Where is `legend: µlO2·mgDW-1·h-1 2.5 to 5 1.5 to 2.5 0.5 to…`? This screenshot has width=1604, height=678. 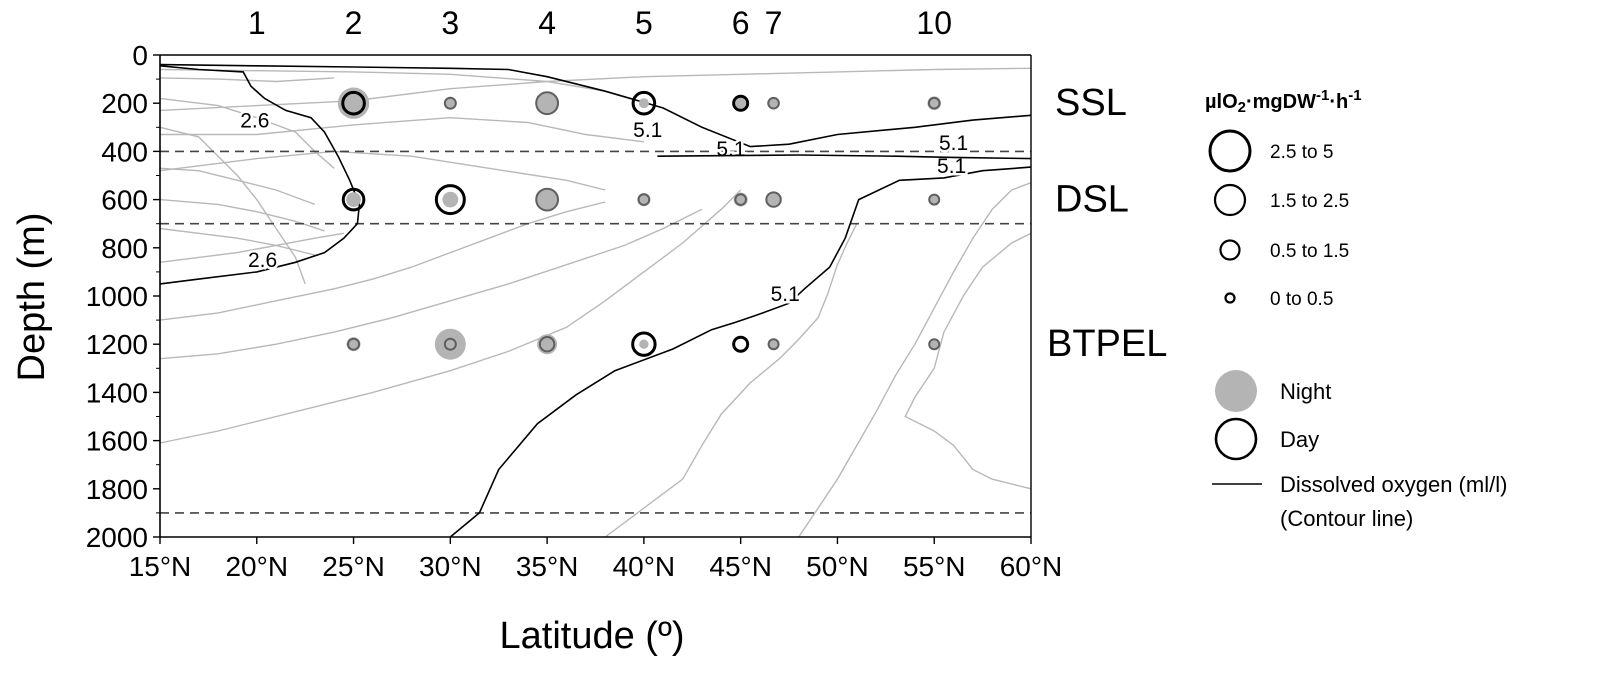 legend: µlO2·mgDW-1·h-1 2.5 to 5 1.5 to 2.5 0.5 to… is located at coordinates (1356, 309).